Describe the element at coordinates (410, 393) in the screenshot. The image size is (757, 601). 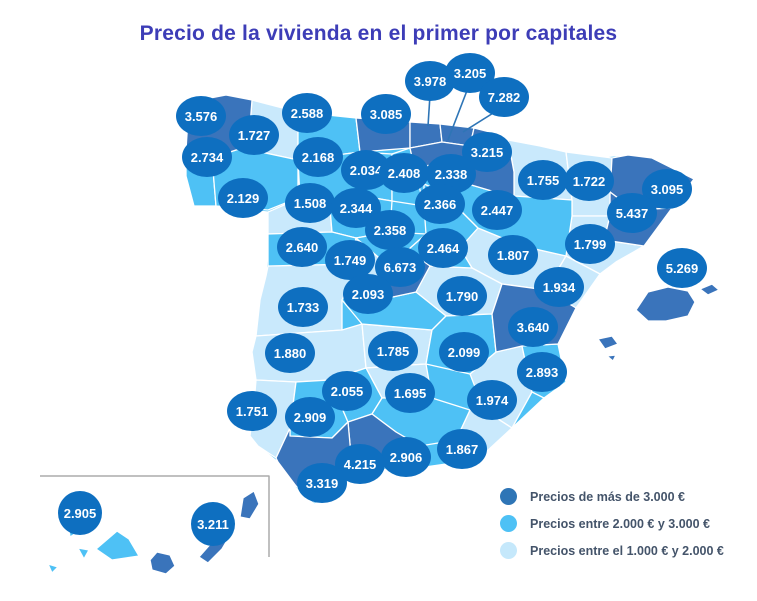
I see `price-badge: 1.695` at that location.